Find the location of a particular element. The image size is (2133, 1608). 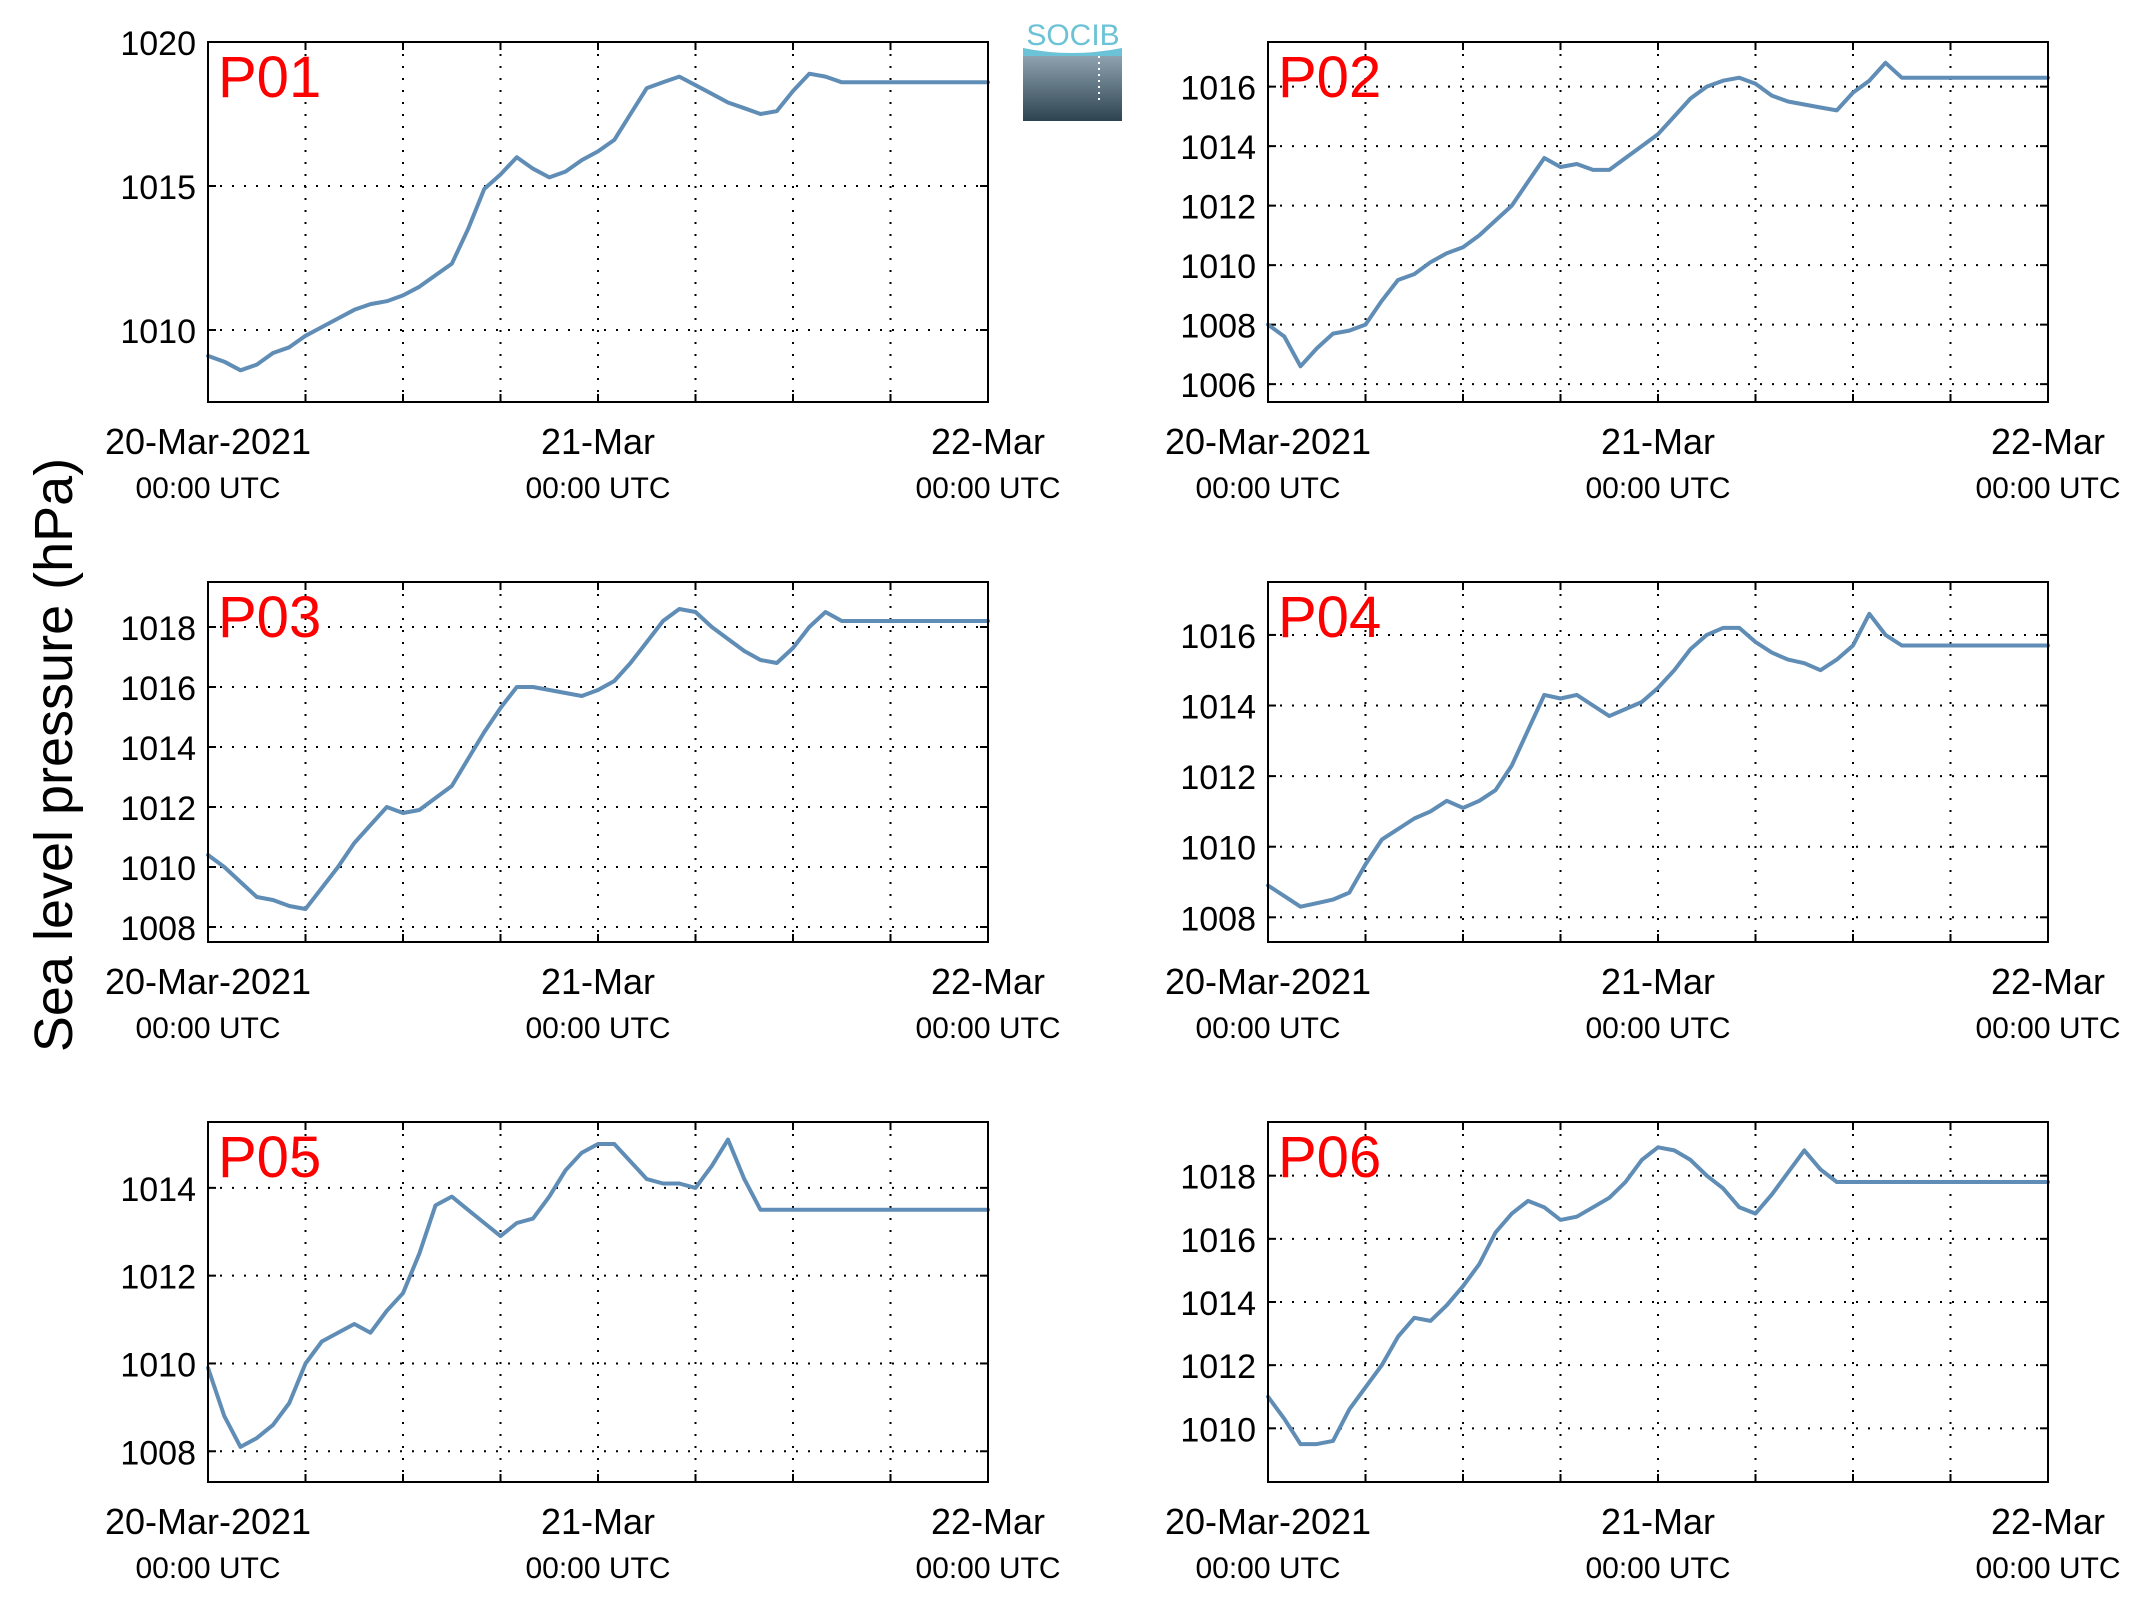

p02-series-line is located at coordinates (1658, 214).